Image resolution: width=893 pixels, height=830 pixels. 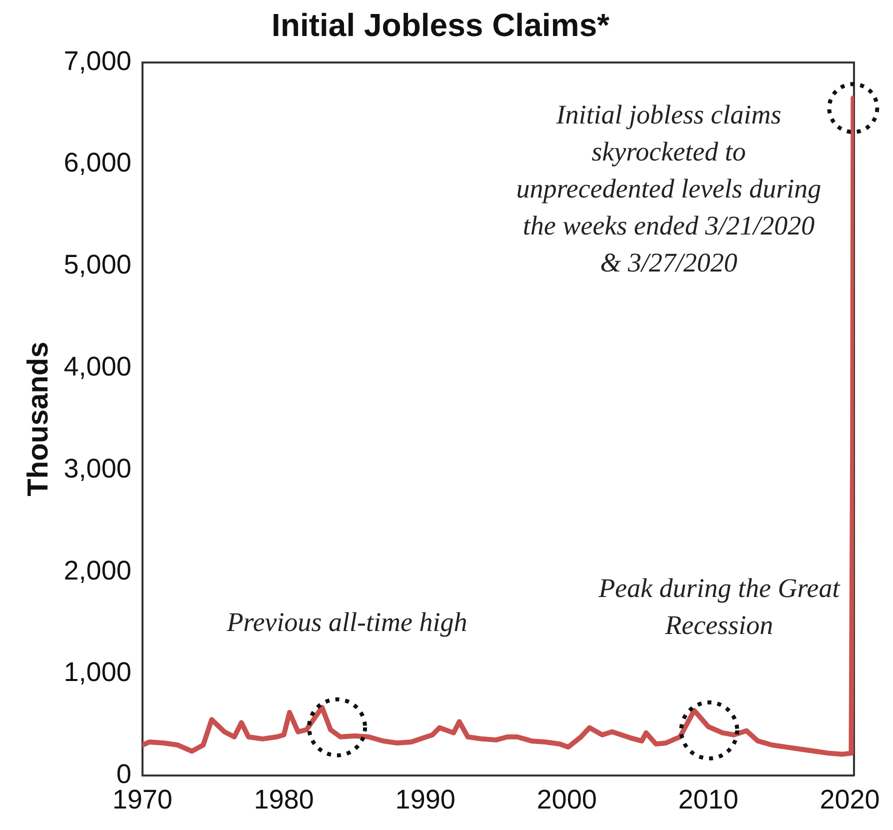 I want to click on y-tick-label: 7,000, so click(x=98, y=61).